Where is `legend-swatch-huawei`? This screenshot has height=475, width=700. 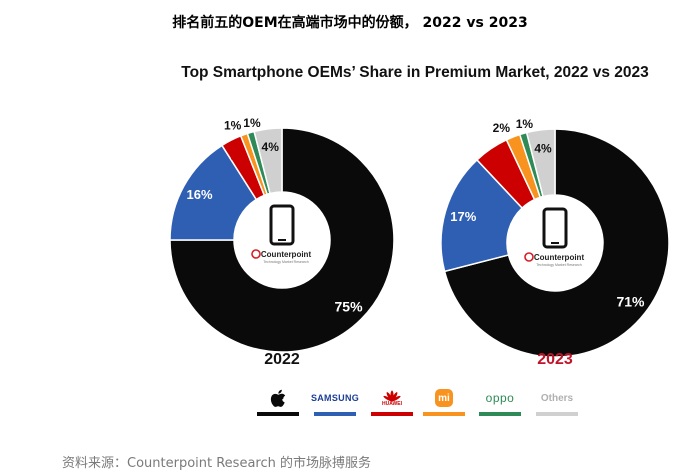
legend-swatch-huawei is located at coordinates (392, 414).